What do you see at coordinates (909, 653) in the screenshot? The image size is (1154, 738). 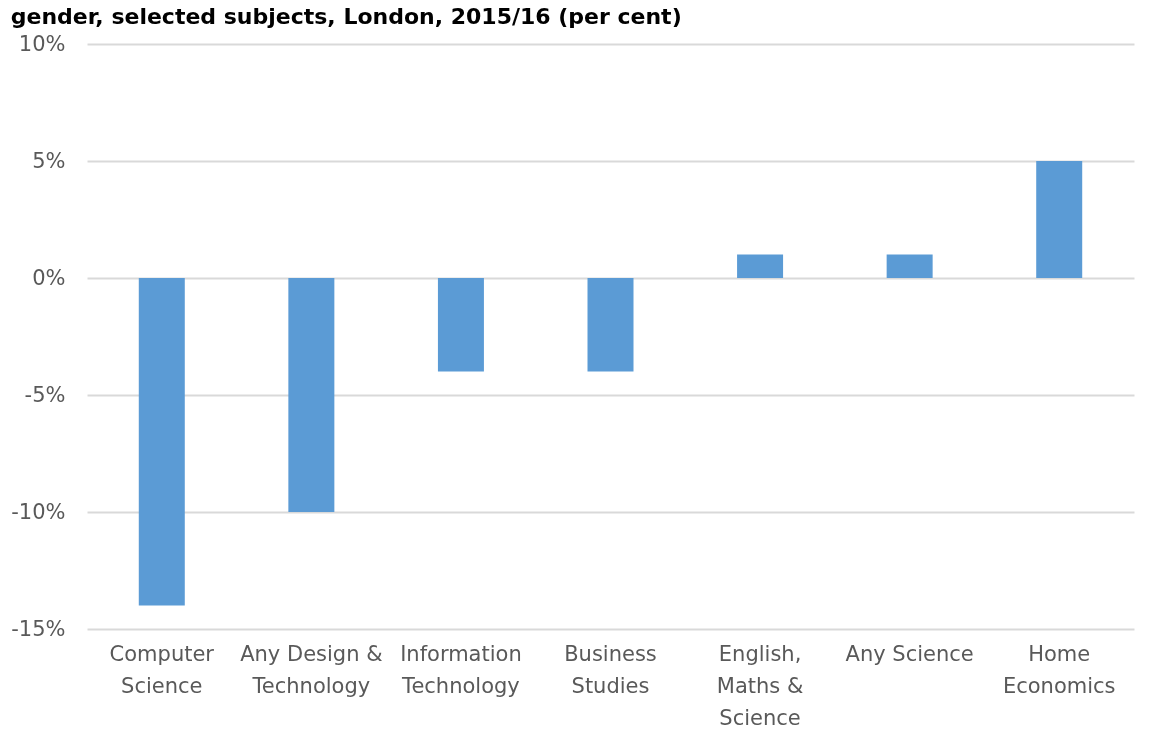 I see `x-tick-label: Any Science` at bounding box center [909, 653].